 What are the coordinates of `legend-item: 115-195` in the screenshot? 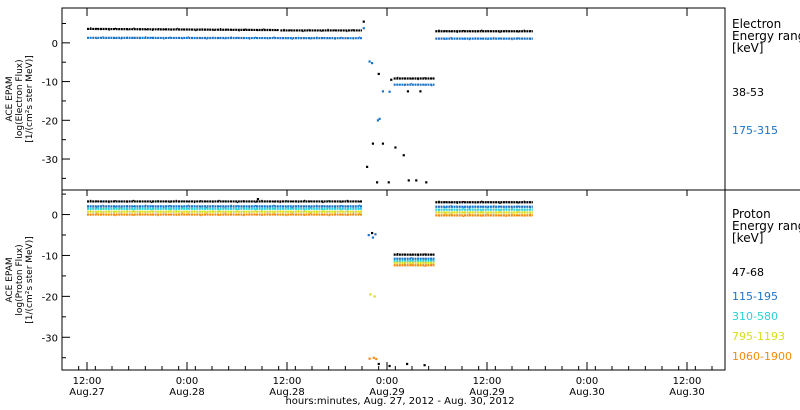 It's located at (755, 296).